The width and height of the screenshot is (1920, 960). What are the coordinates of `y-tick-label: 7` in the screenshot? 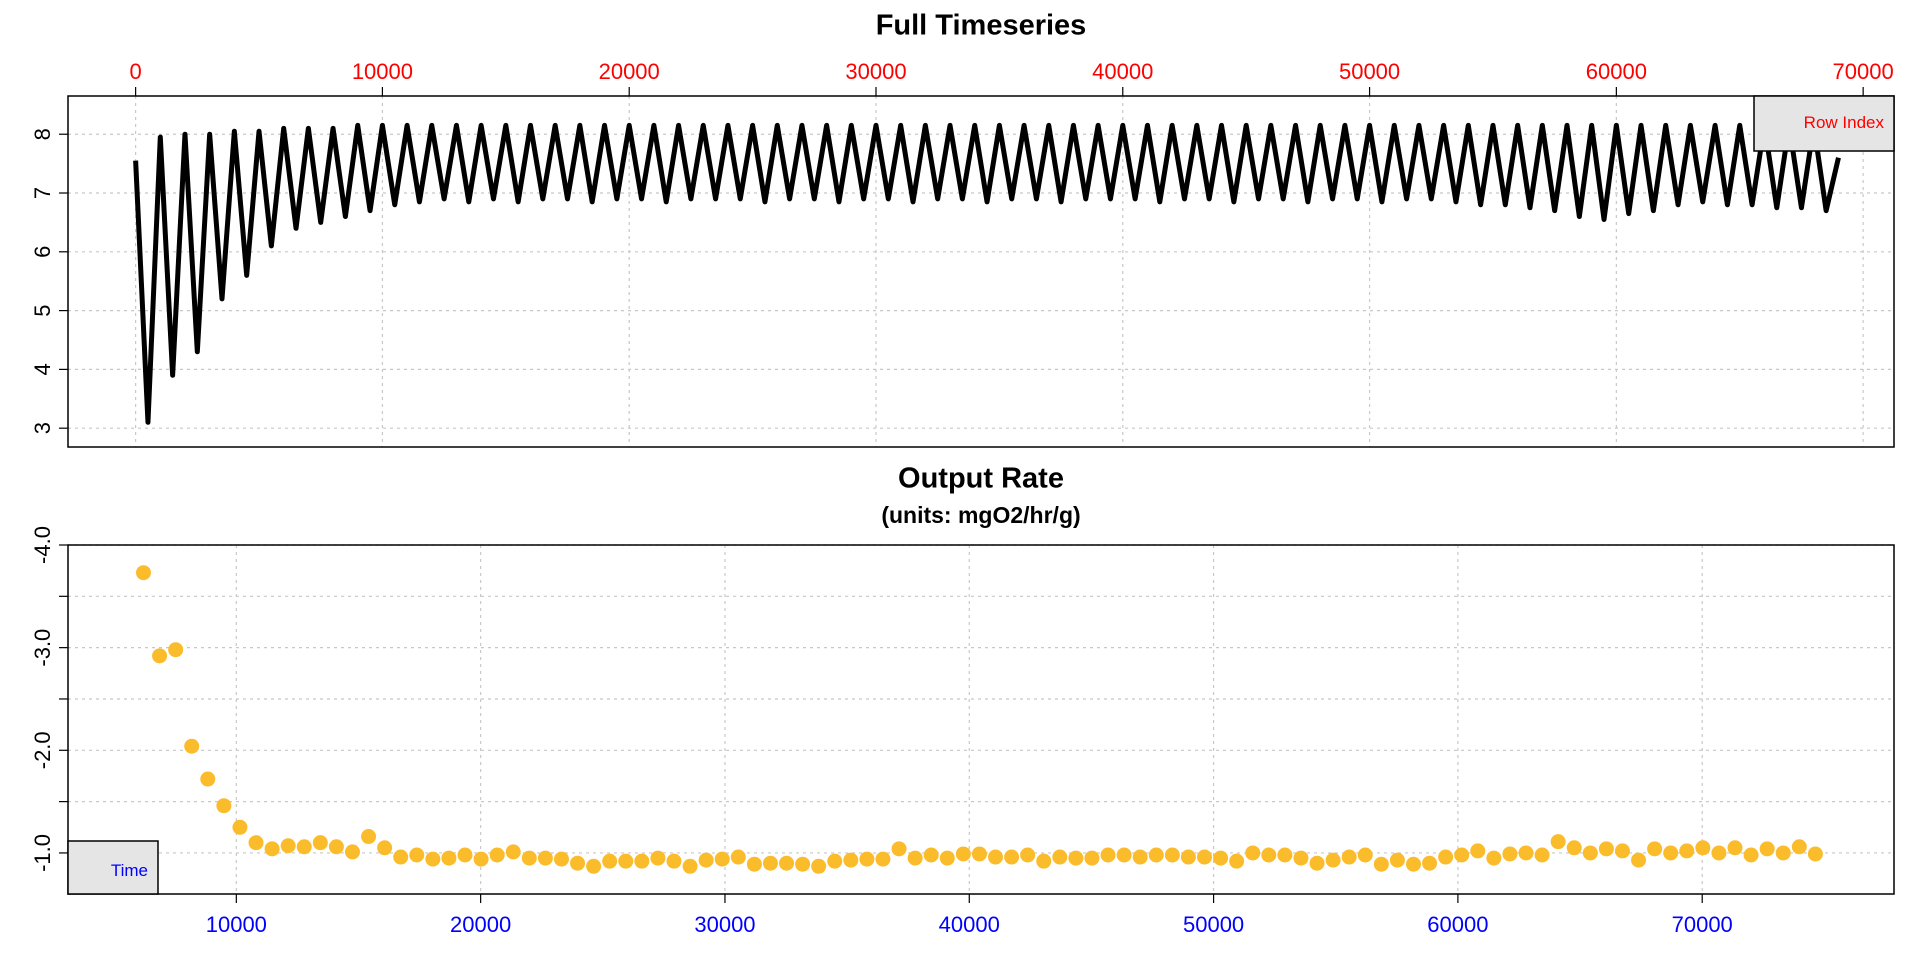 It's located at (42, 193).